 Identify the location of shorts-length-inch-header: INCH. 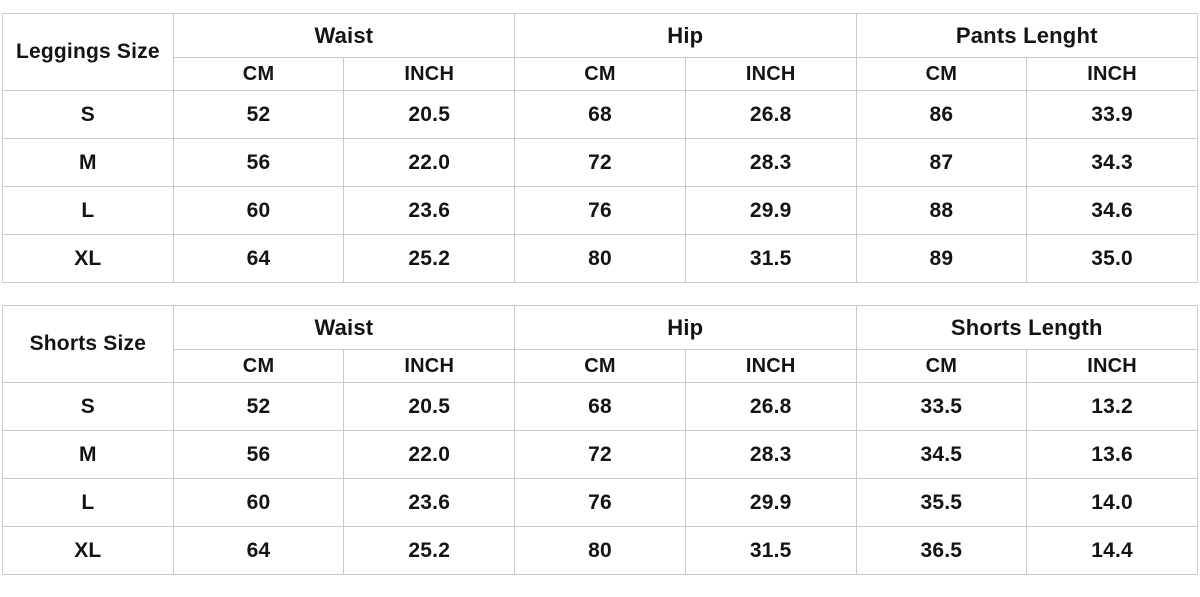
(1112, 366).